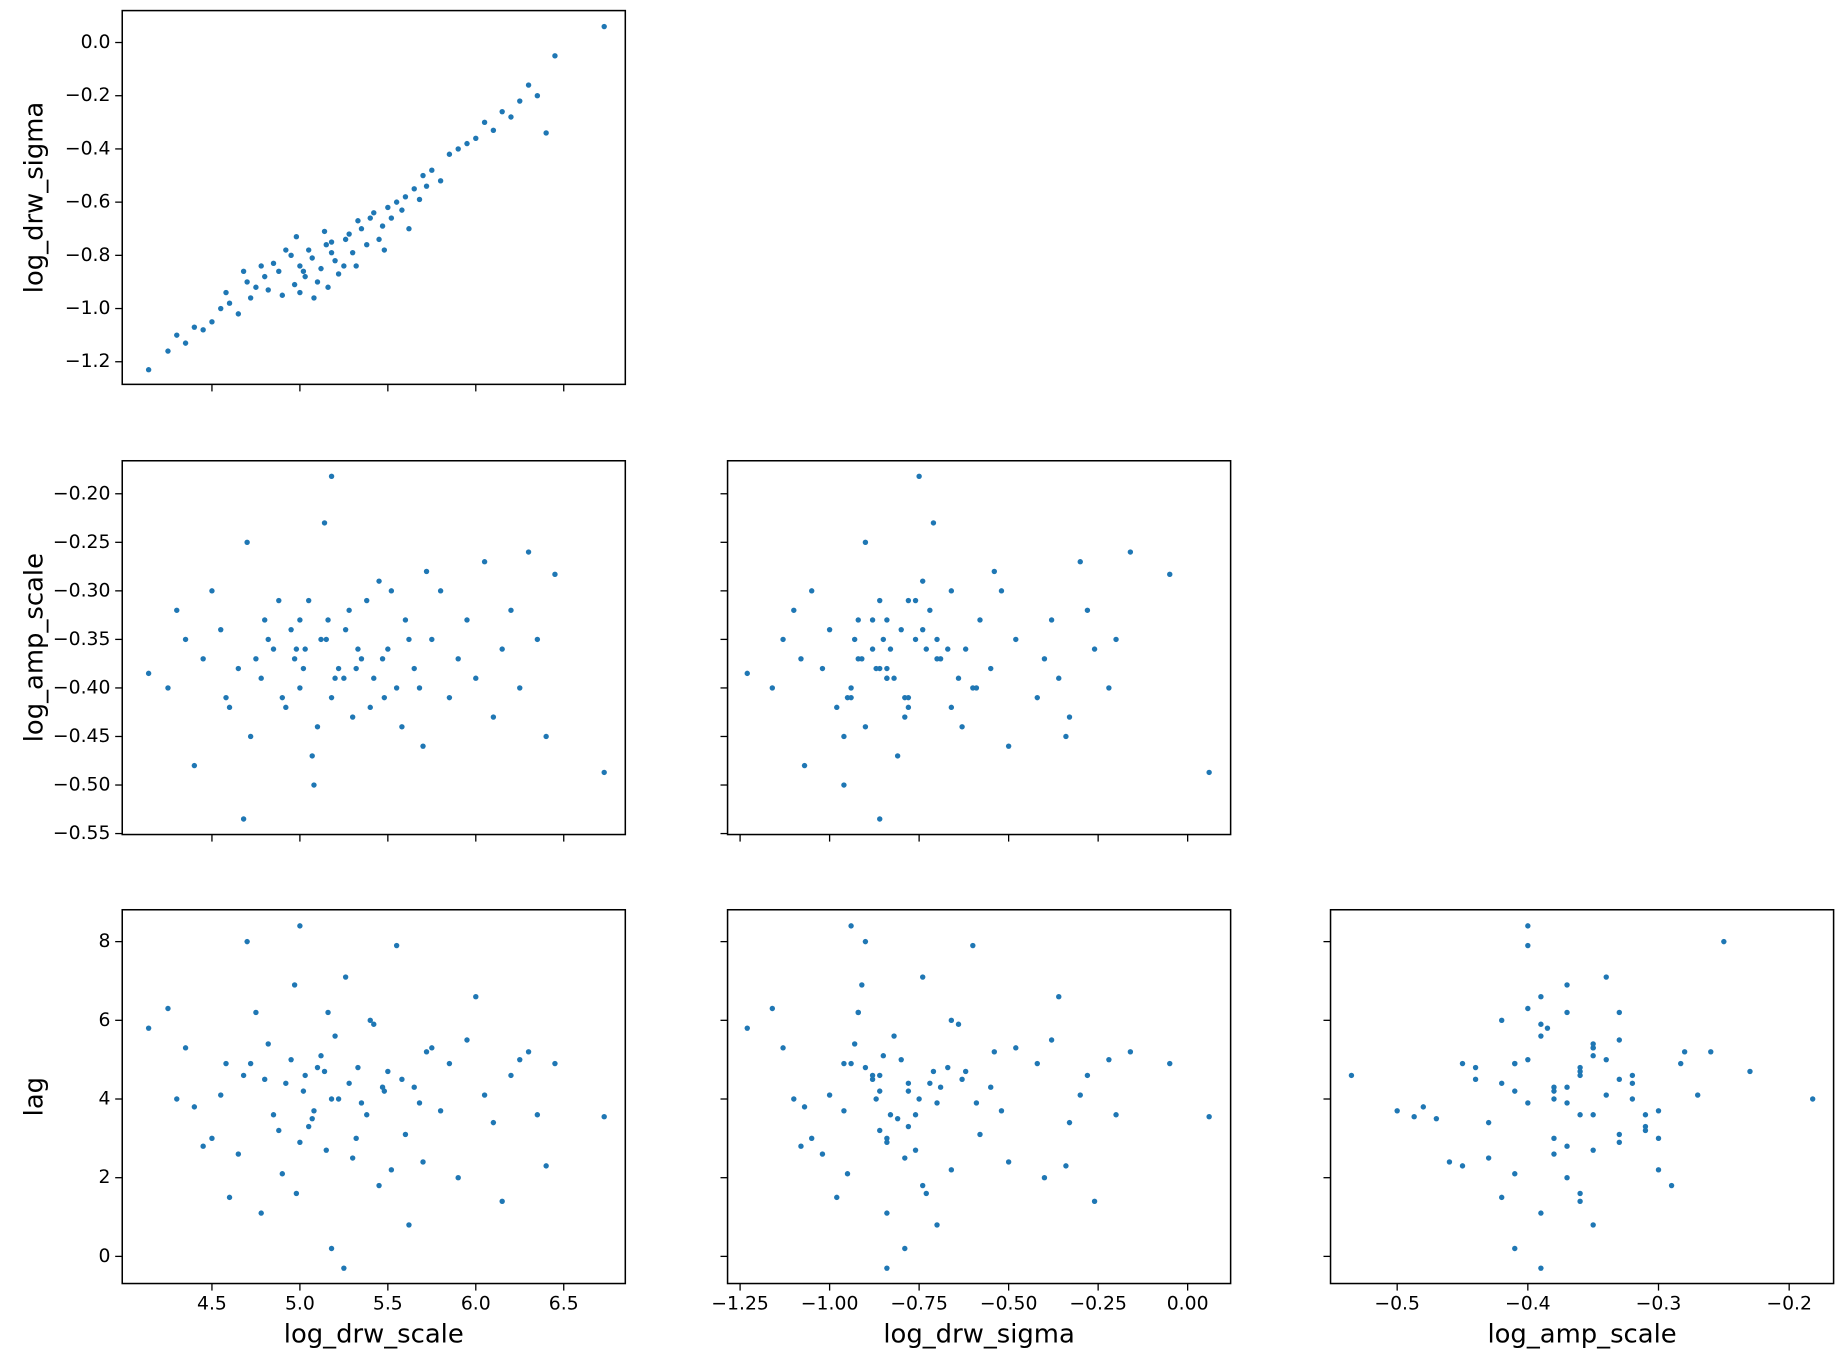 This screenshot has height=1359, width=1843. I want to click on x-tick-label: 5.5, so click(388, 1303).